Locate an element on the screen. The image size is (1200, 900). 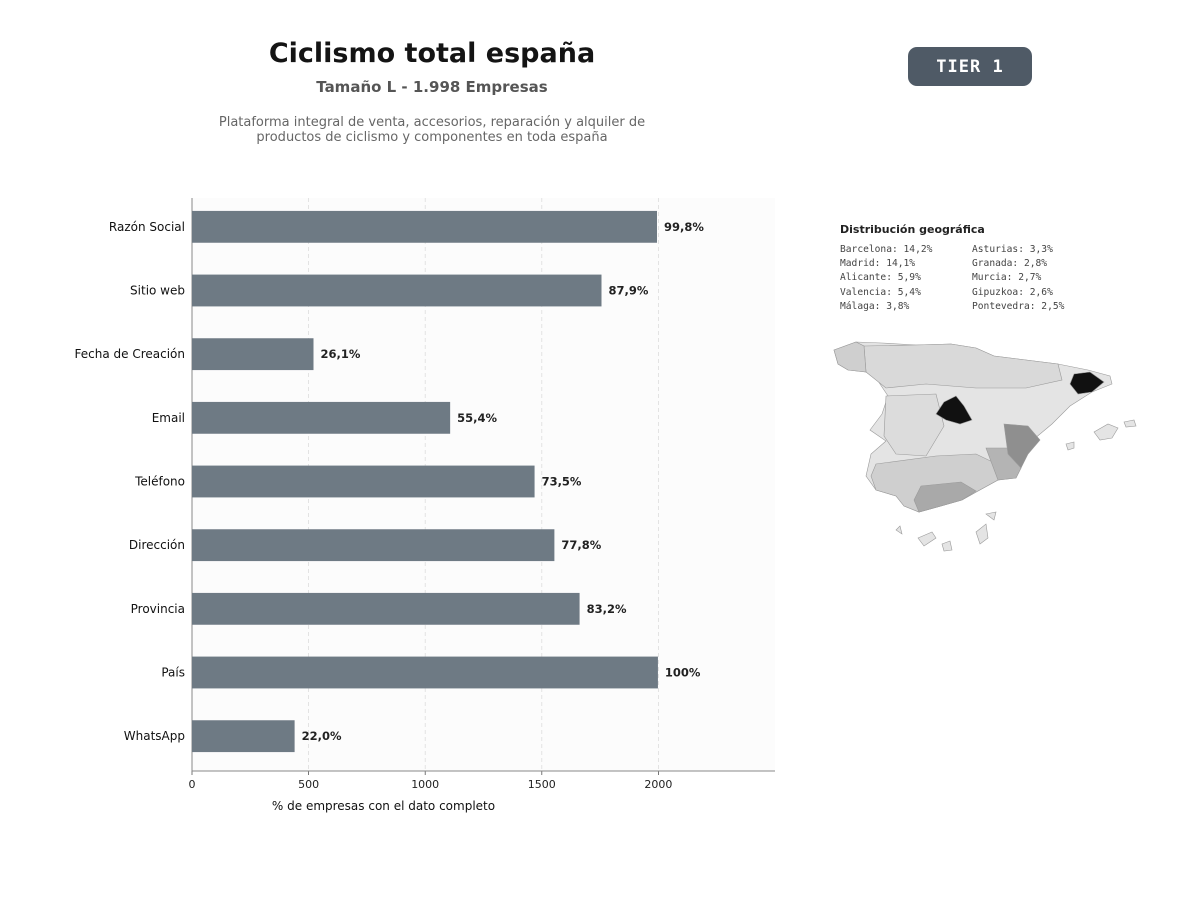
value-label: 22,0% is located at coordinates (322, 736).